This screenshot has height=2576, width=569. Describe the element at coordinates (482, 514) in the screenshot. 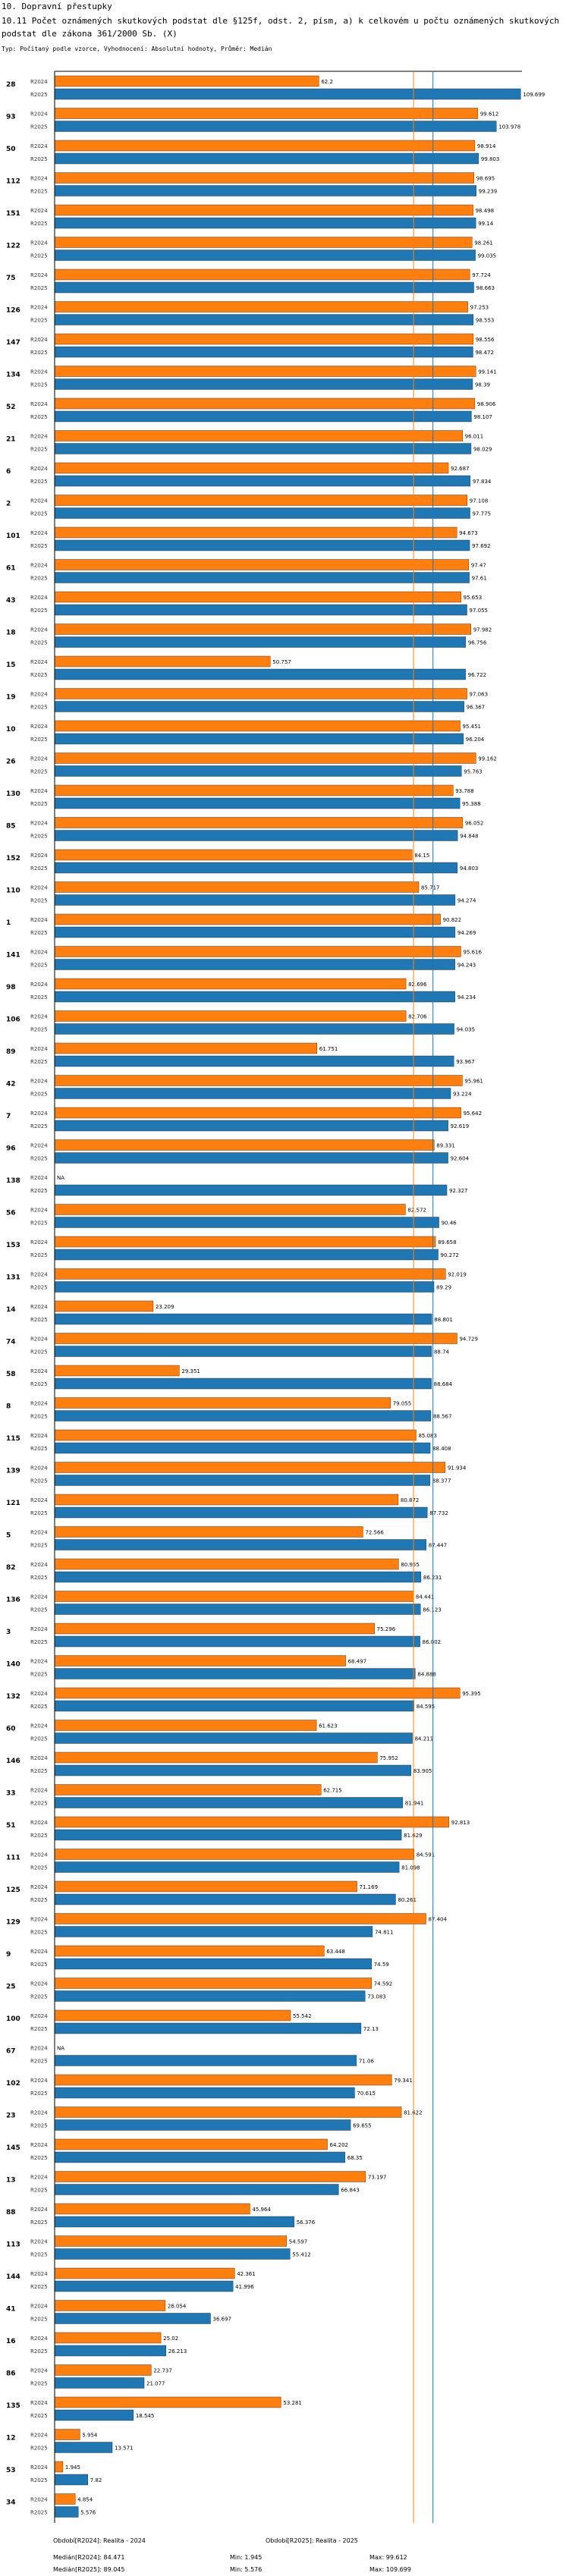

I see `value-label: 97.775` at that location.